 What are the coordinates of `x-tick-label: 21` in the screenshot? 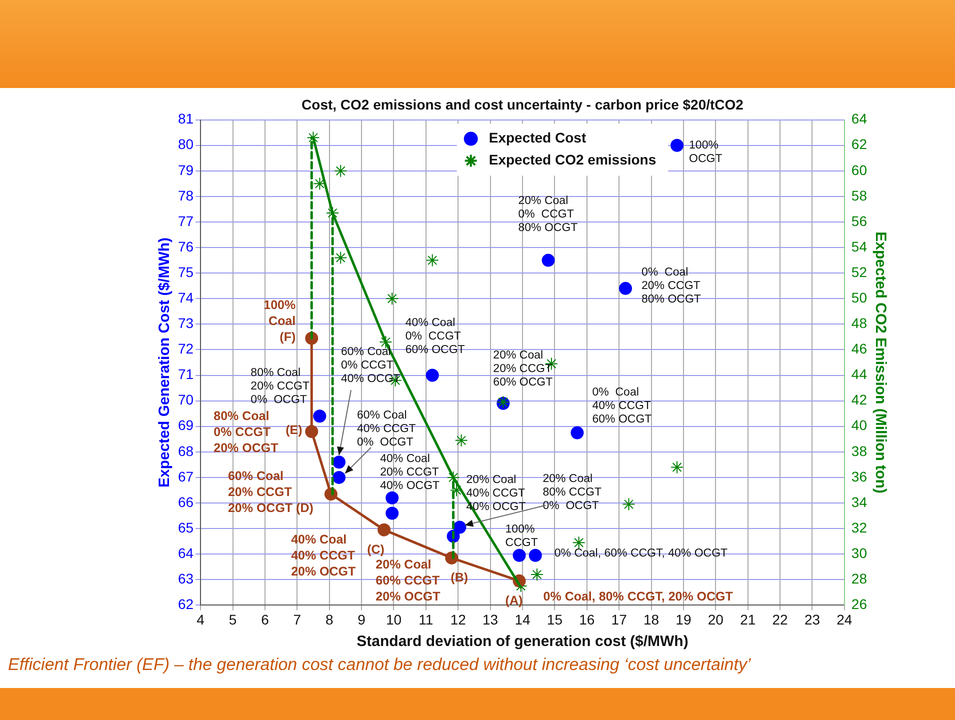 It's located at (748, 619).